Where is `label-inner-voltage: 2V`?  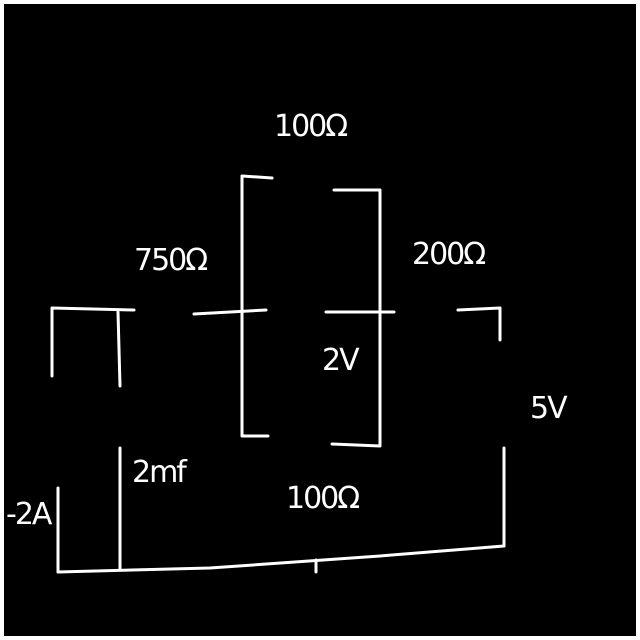 label-inner-voltage: 2V is located at coordinates (341, 360).